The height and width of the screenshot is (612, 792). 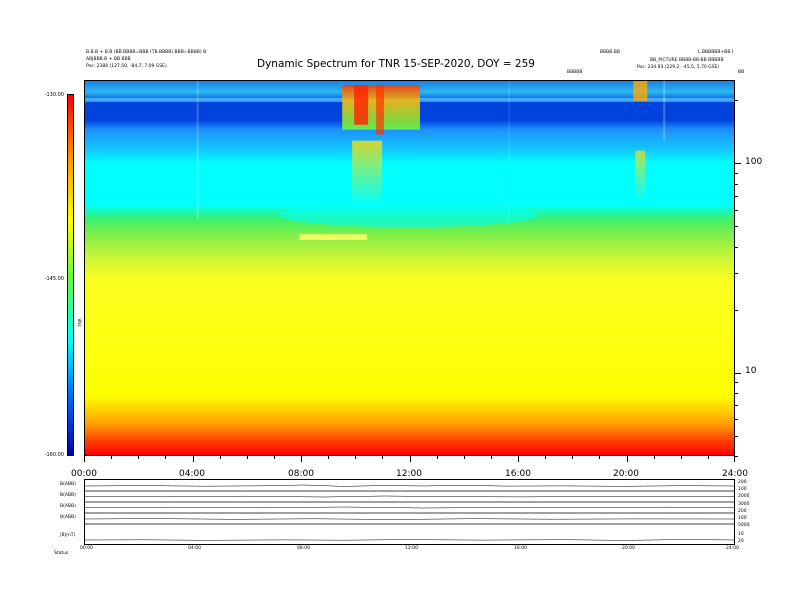 I want to click on magnetometer-panels, so click(x=409, y=512).